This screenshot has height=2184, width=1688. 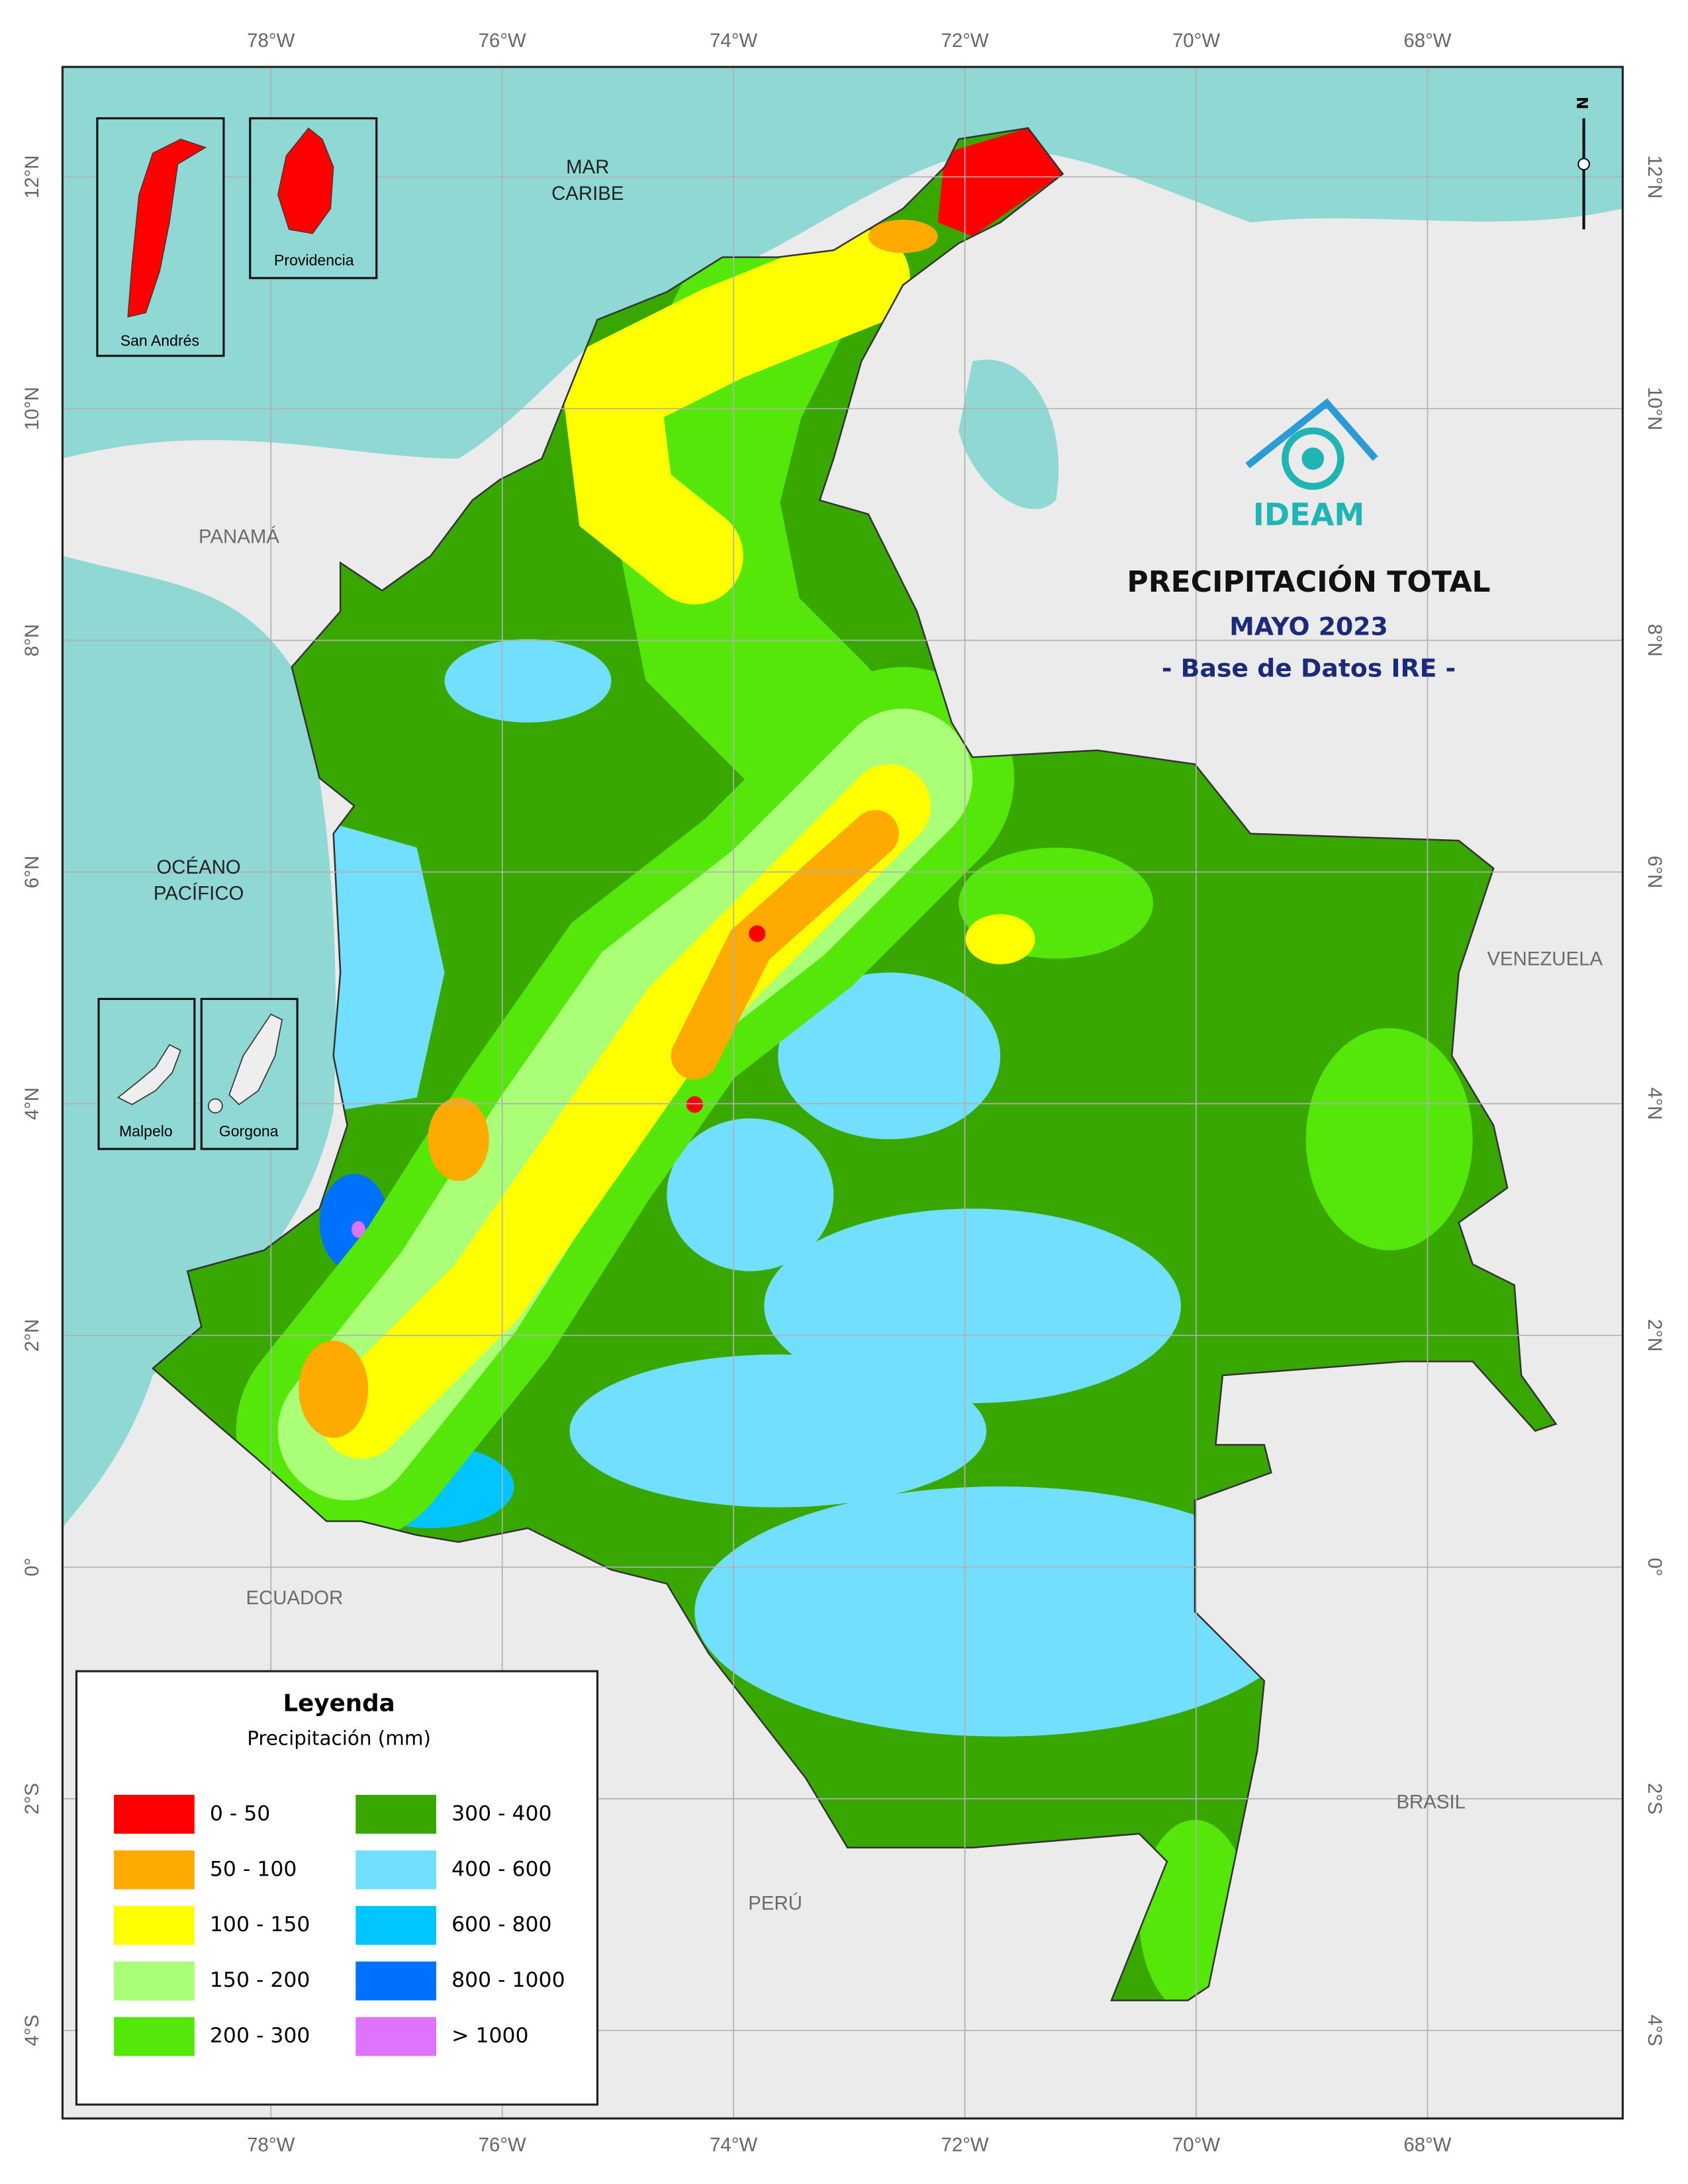 What do you see at coordinates (1313, 459) in the screenshot?
I see `logo-eye` at bounding box center [1313, 459].